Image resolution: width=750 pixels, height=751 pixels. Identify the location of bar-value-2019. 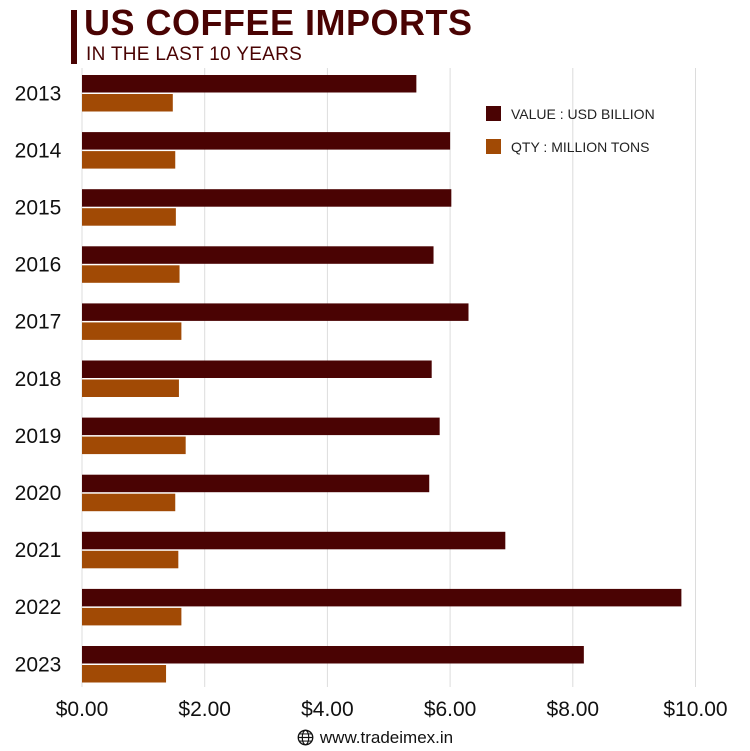
(261, 426).